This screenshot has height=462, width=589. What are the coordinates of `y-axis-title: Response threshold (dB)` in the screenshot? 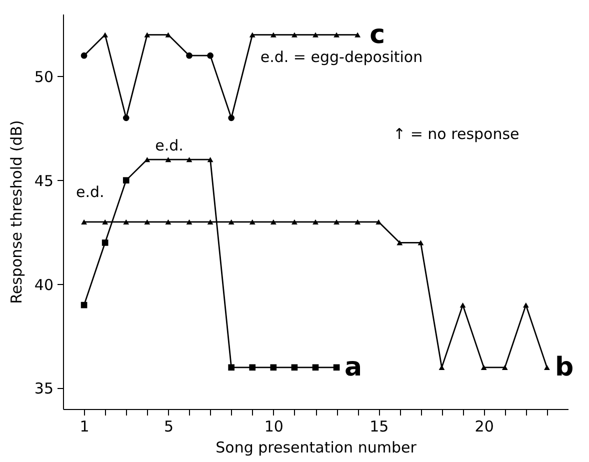 It's located at (16, 212).